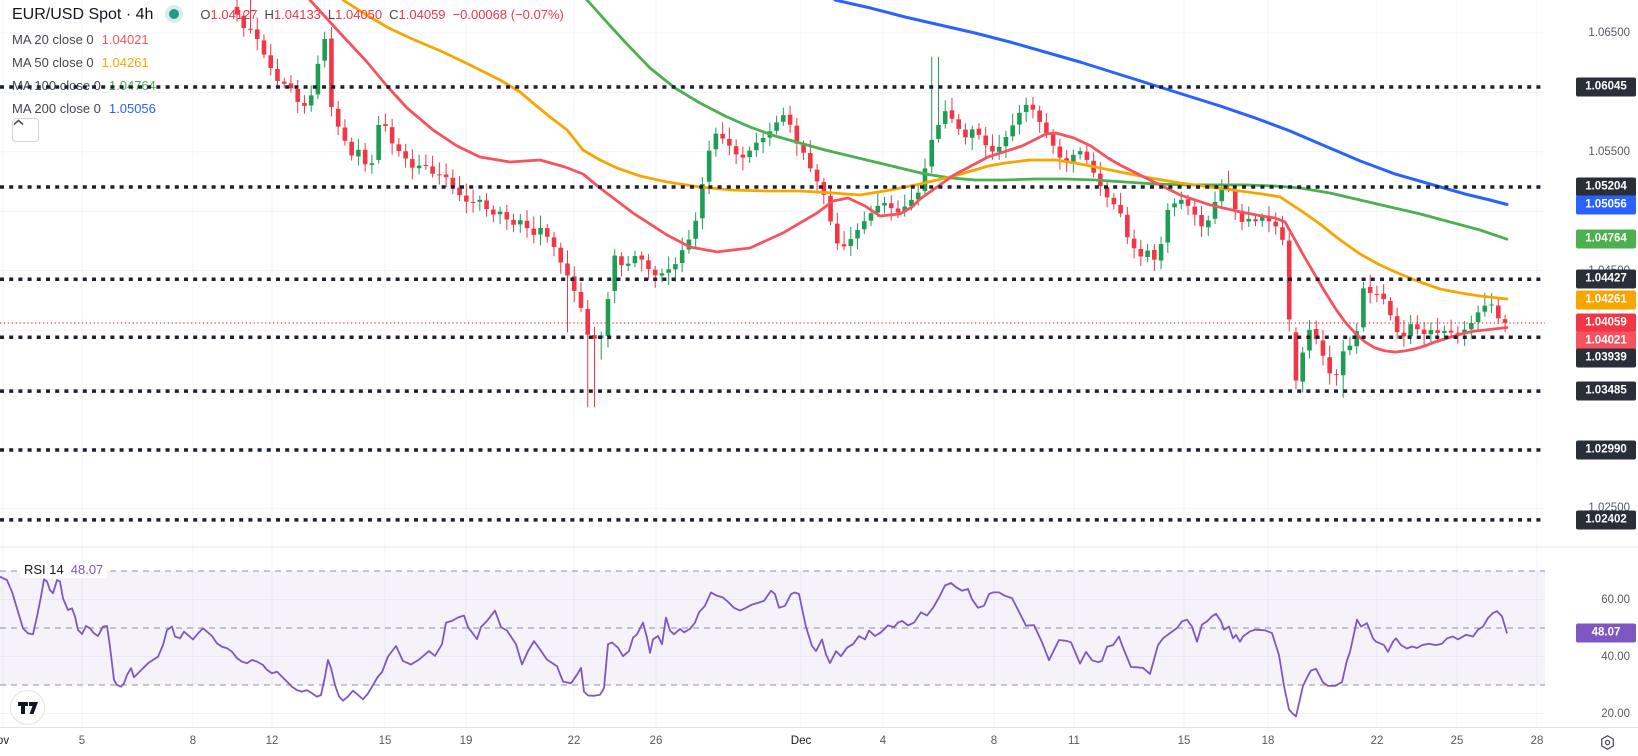 This screenshot has width=1638, height=756. Describe the element at coordinates (1609, 151) in the screenshot. I see `price-axis-label: 1.05500` at that location.